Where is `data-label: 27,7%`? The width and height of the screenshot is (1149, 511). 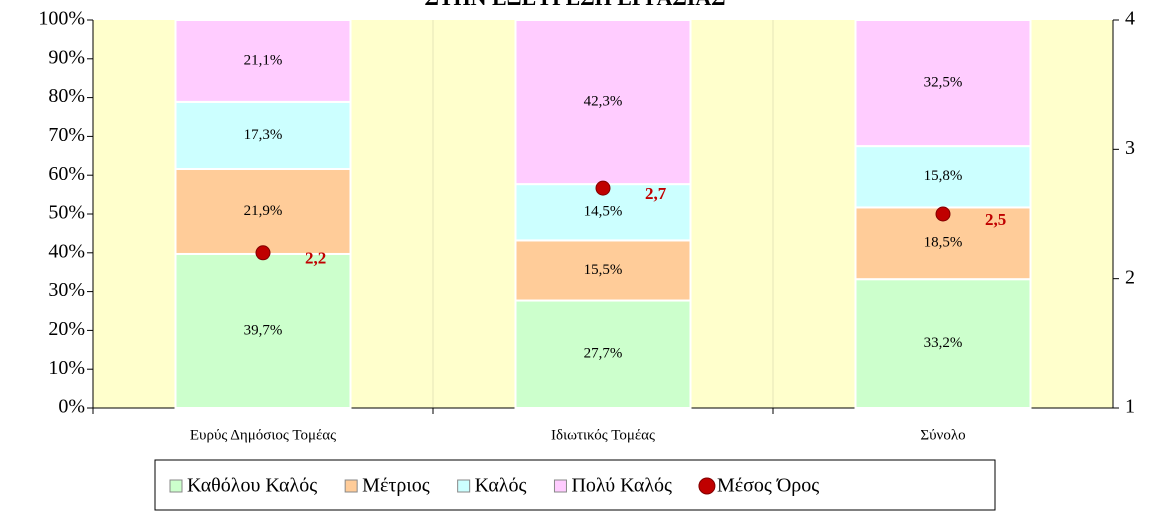 data-label: 27,7% is located at coordinates (603, 354).